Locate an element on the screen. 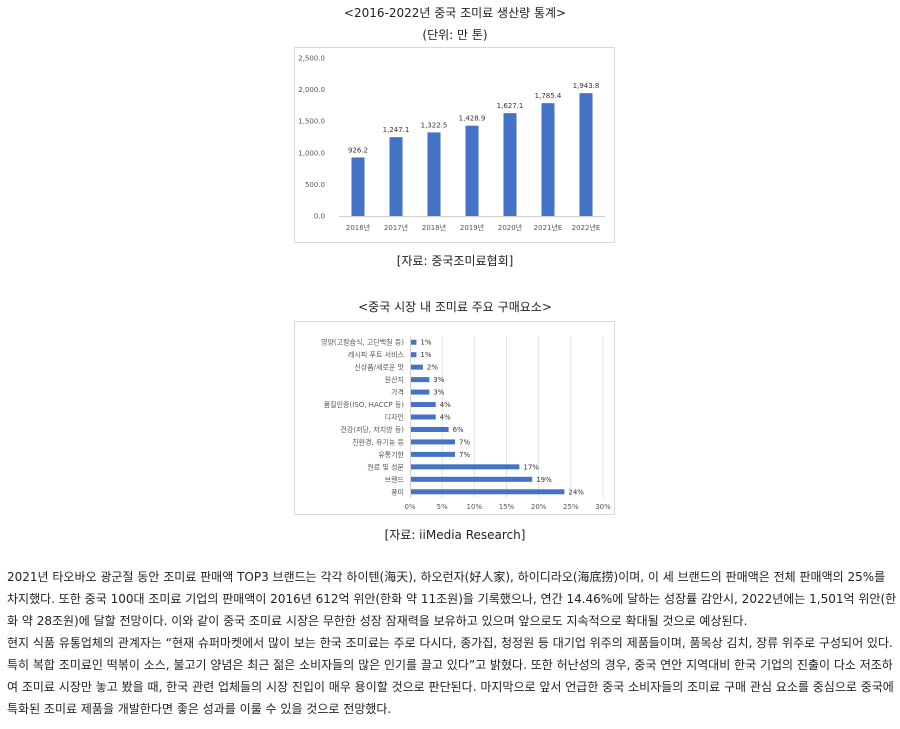 Image resolution: width=900 pixels, height=729 pixels. bar-value-label: 926.2 is located at coordinates (358, 150).